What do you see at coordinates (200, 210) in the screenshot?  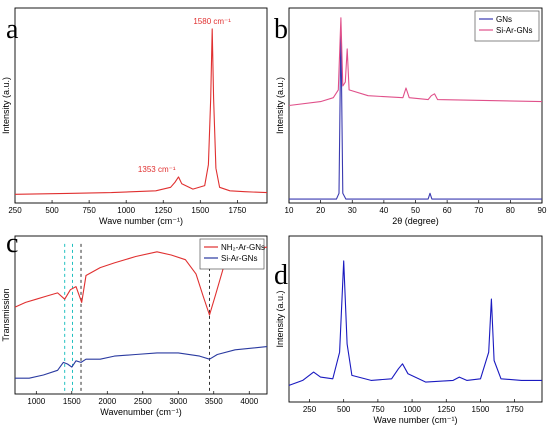 I see `x-tick-label-a: 1500` at bounding box center [200, 210].